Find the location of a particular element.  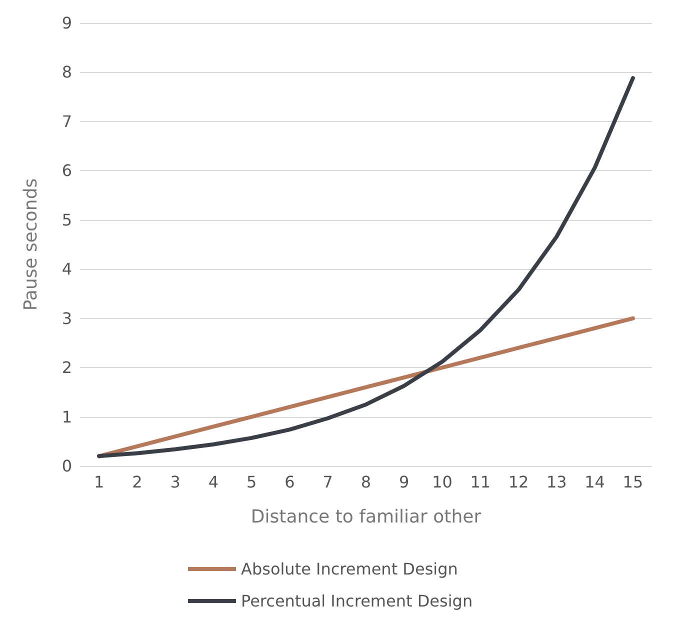

legend-label: Absolute Increment Design is located at coordinates (349, 569).